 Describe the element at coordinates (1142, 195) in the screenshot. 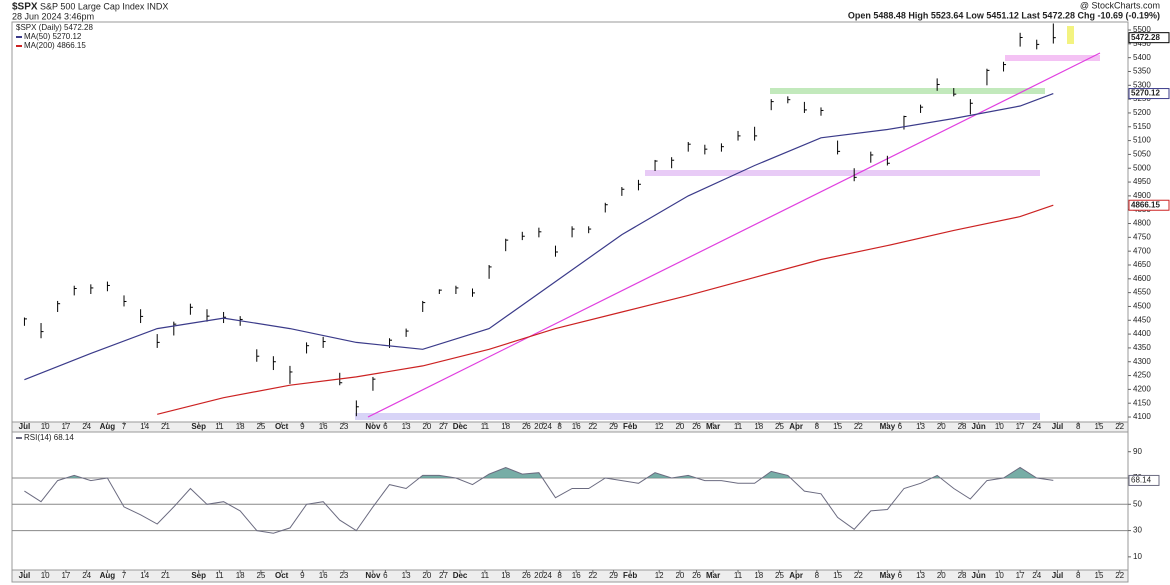

I see `y-tick-label: 4900` at that location.